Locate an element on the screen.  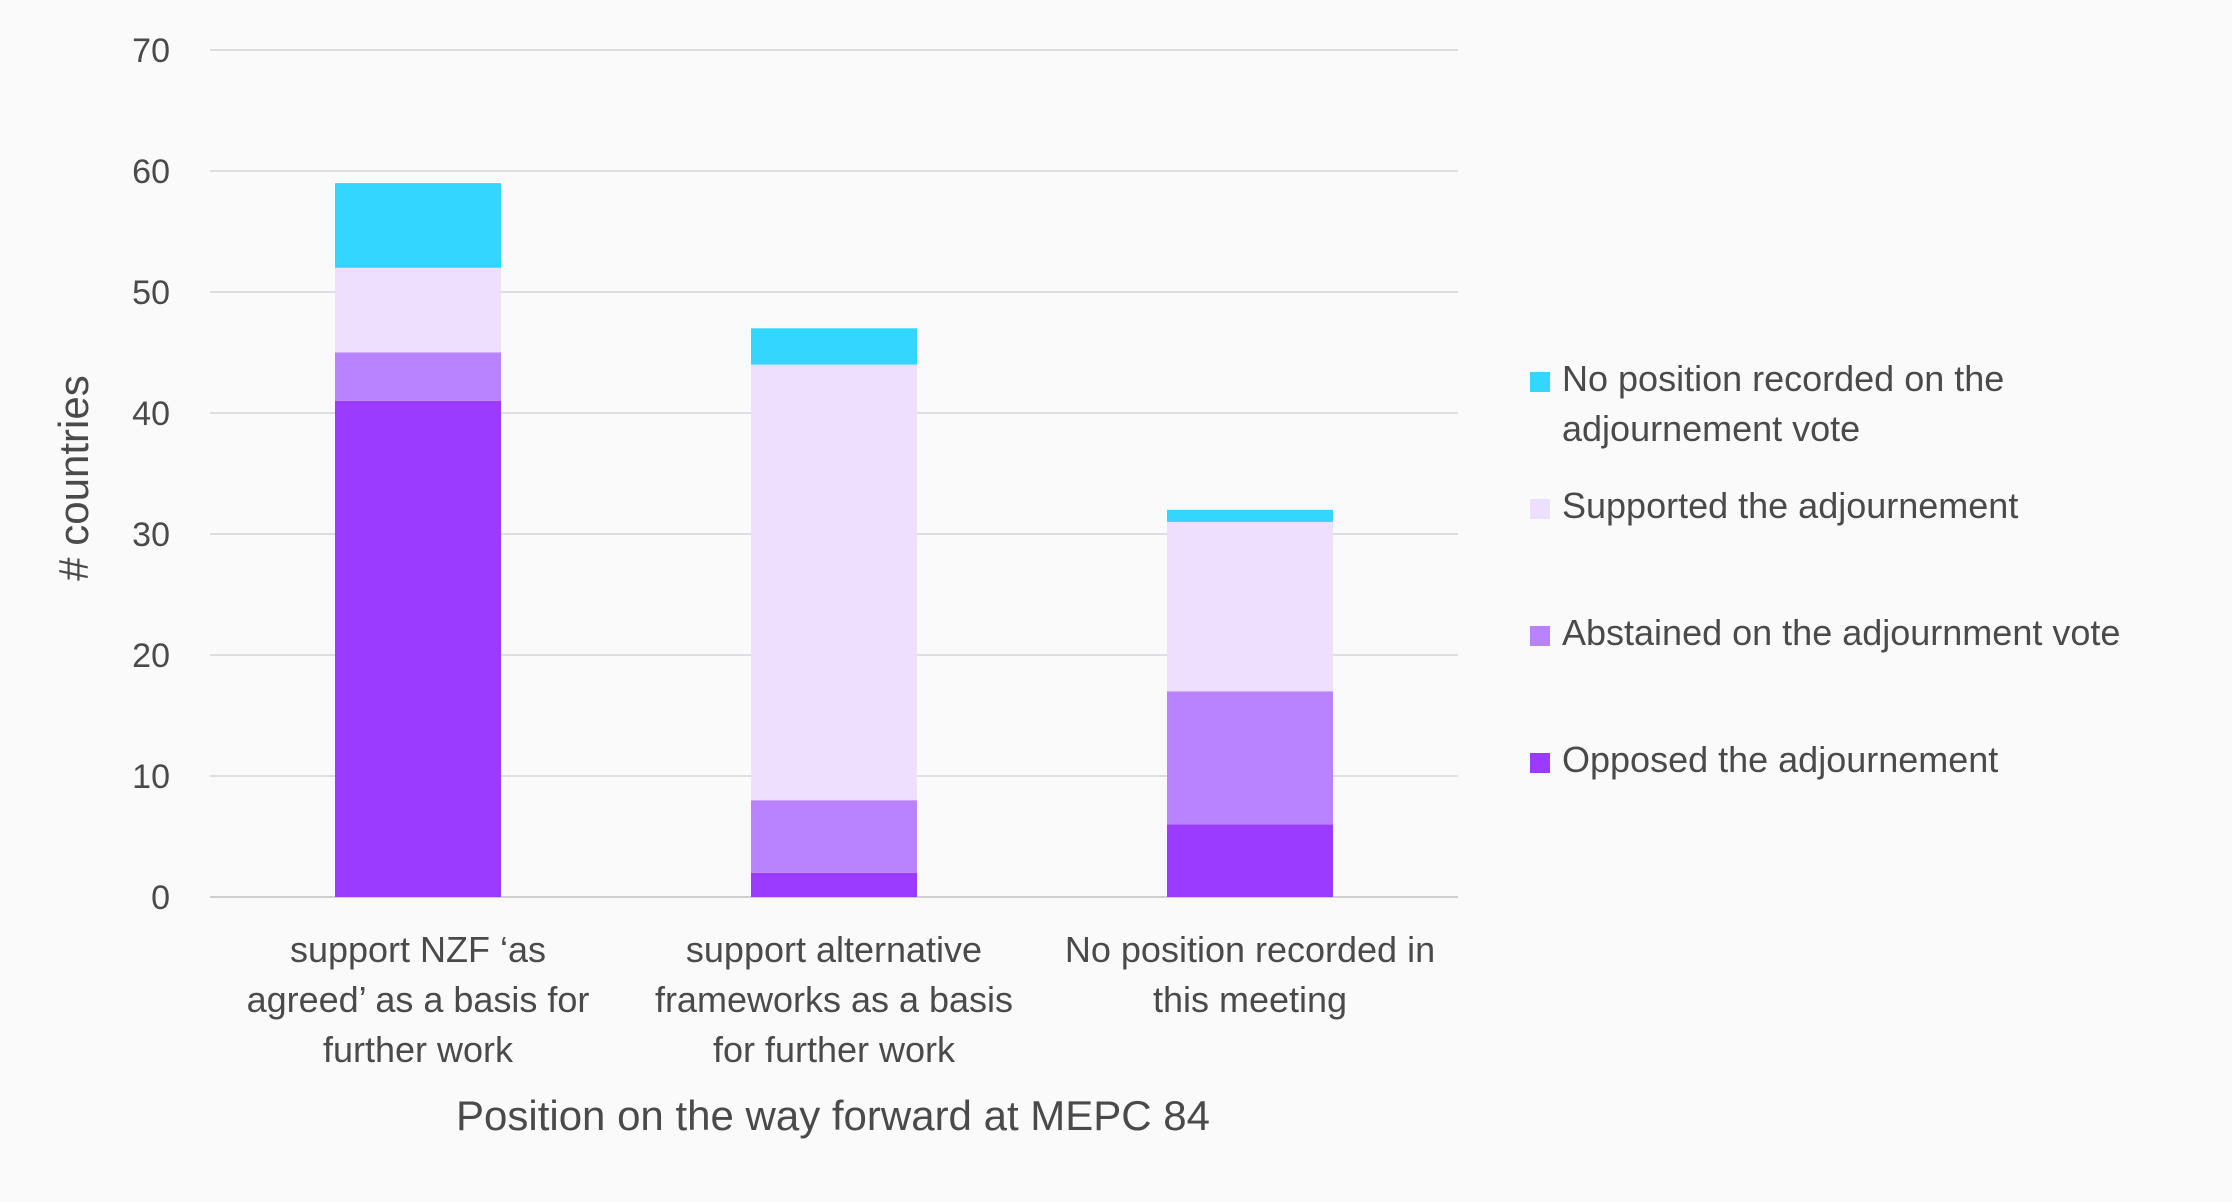
legend-label-line: adjournement vote is located at coordinates (1711, 428).